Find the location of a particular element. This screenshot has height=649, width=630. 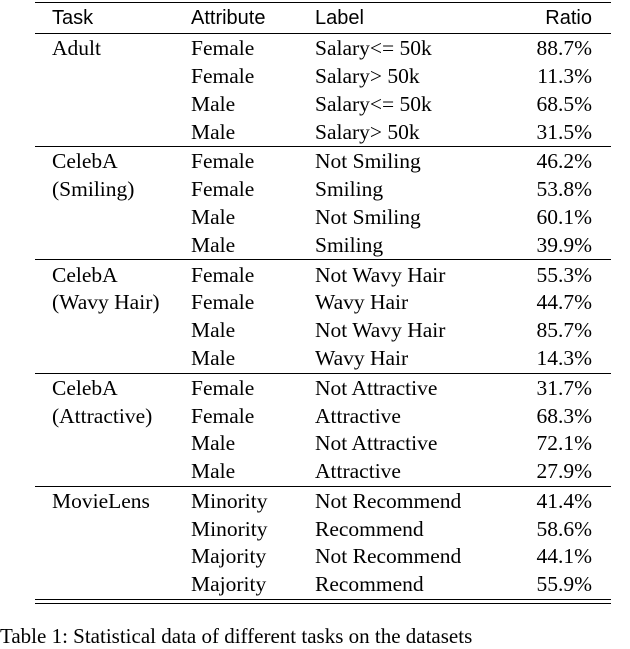

table-row: CelebA Female Not Wavy Hair 55.3% is located at coordinates (323, 275).